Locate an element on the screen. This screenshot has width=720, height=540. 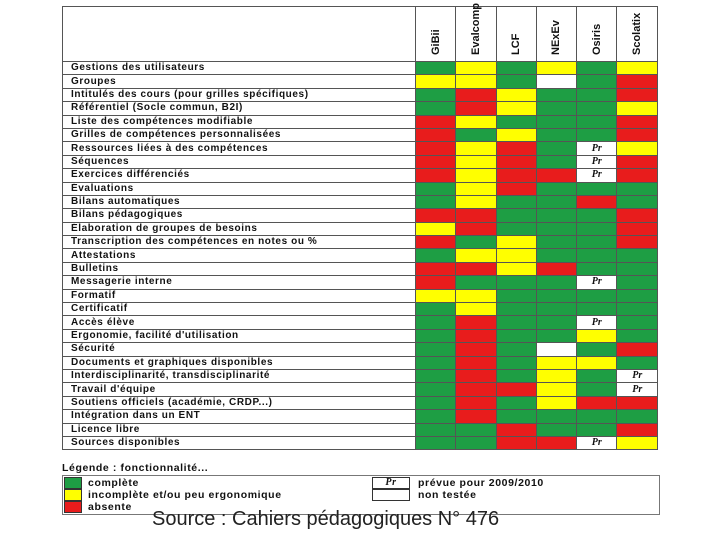
row-label: Ergonomie, facilité d'utilisation is located at coordinates (239, 336).